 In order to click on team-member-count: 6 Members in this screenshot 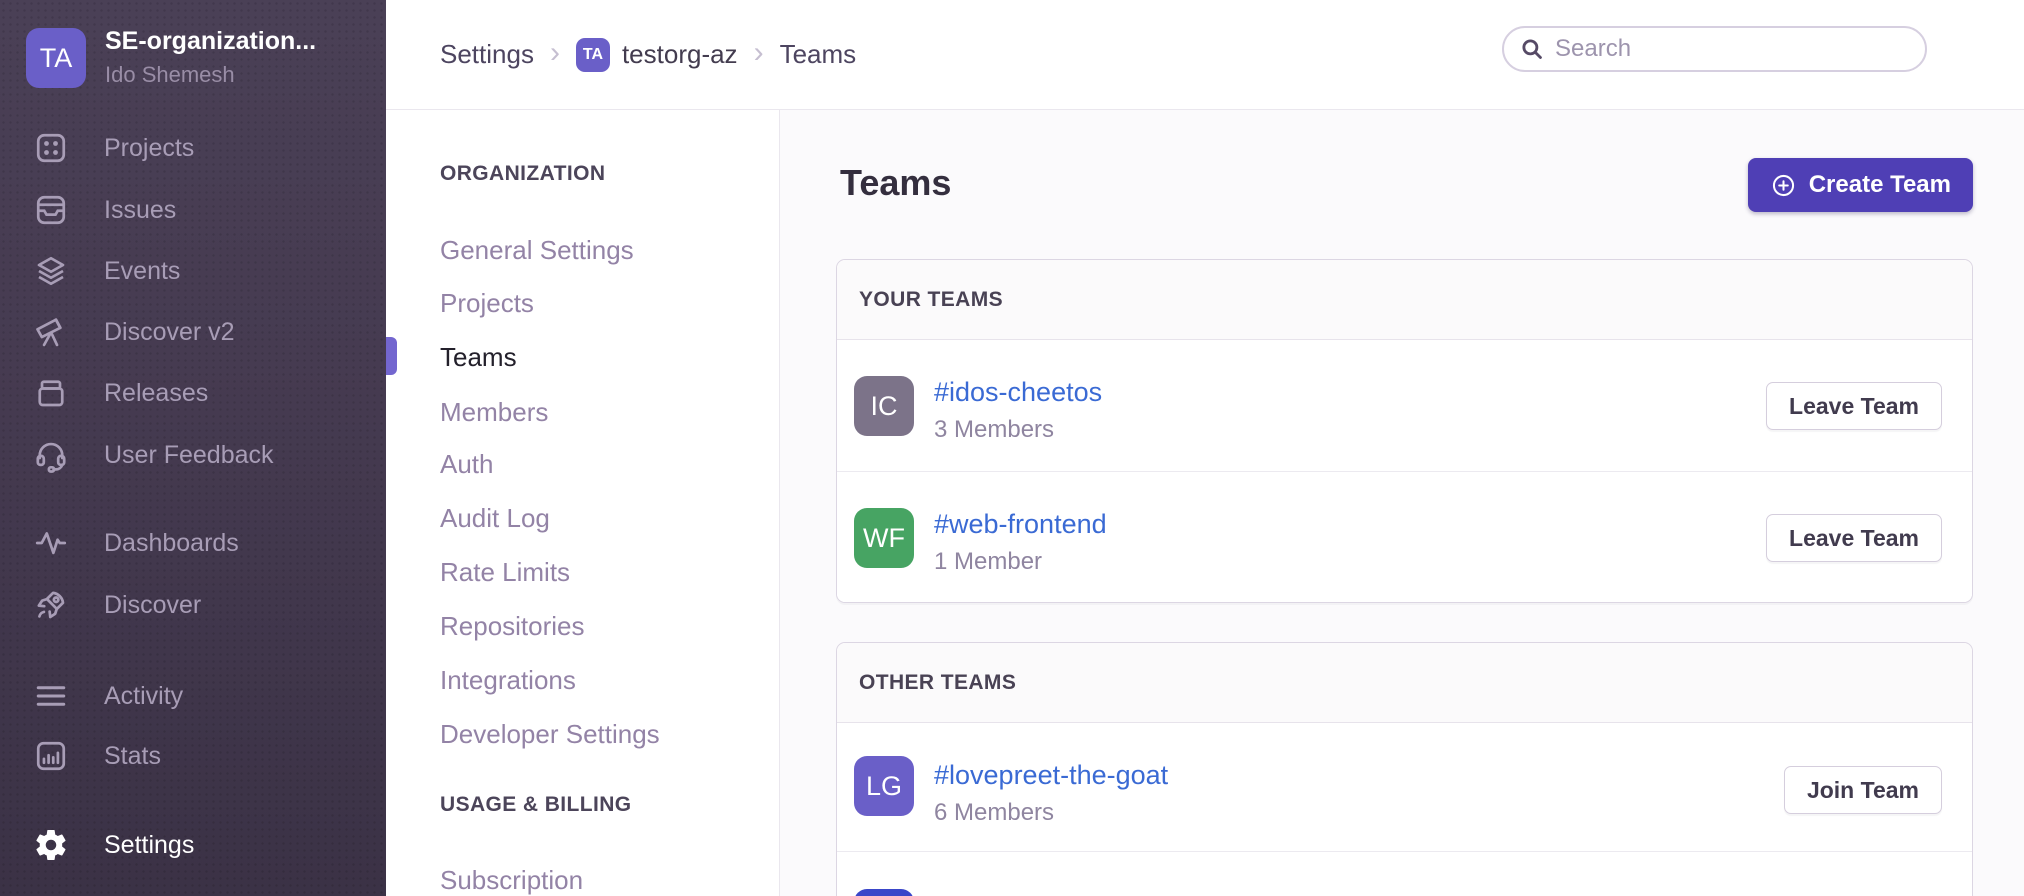, I will do `click(994, 812)`.